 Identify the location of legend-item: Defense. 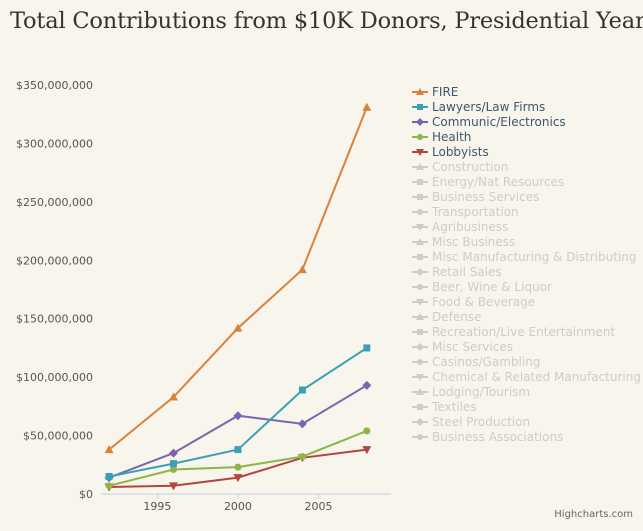
(446, 317).